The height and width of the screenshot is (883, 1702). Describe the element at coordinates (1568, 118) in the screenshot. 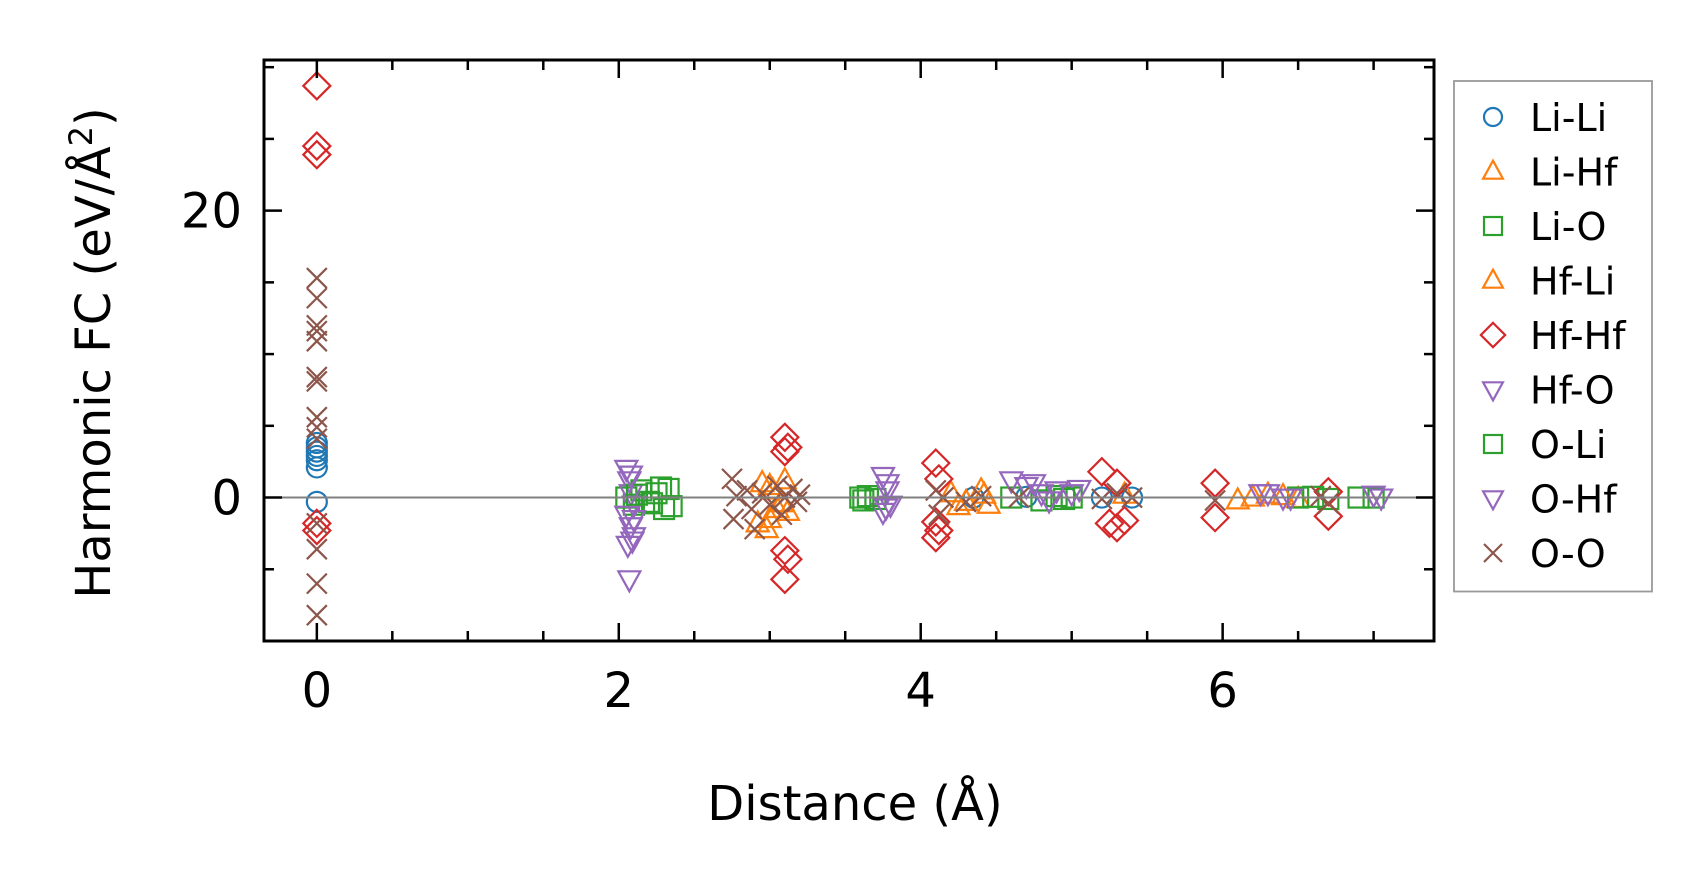

I see `legend-label: Li-Li` at that location.